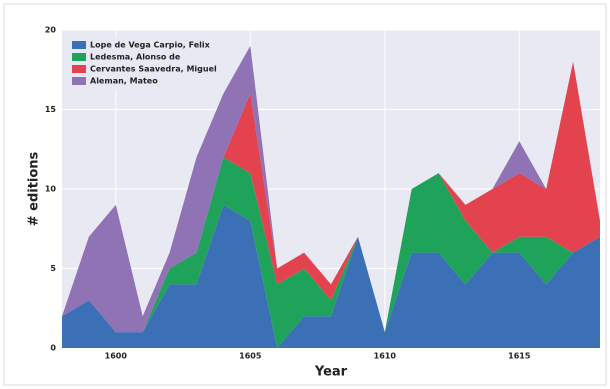  Describe the element at coordinates (250, 356) in the screenshot. I see `x-tick-label: 1605` at that location.